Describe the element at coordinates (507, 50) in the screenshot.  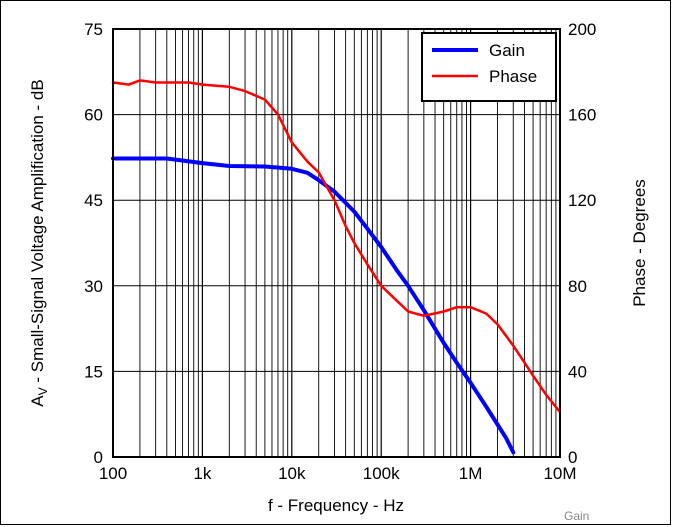
I see `legend-gain-label: Gain` at that location.